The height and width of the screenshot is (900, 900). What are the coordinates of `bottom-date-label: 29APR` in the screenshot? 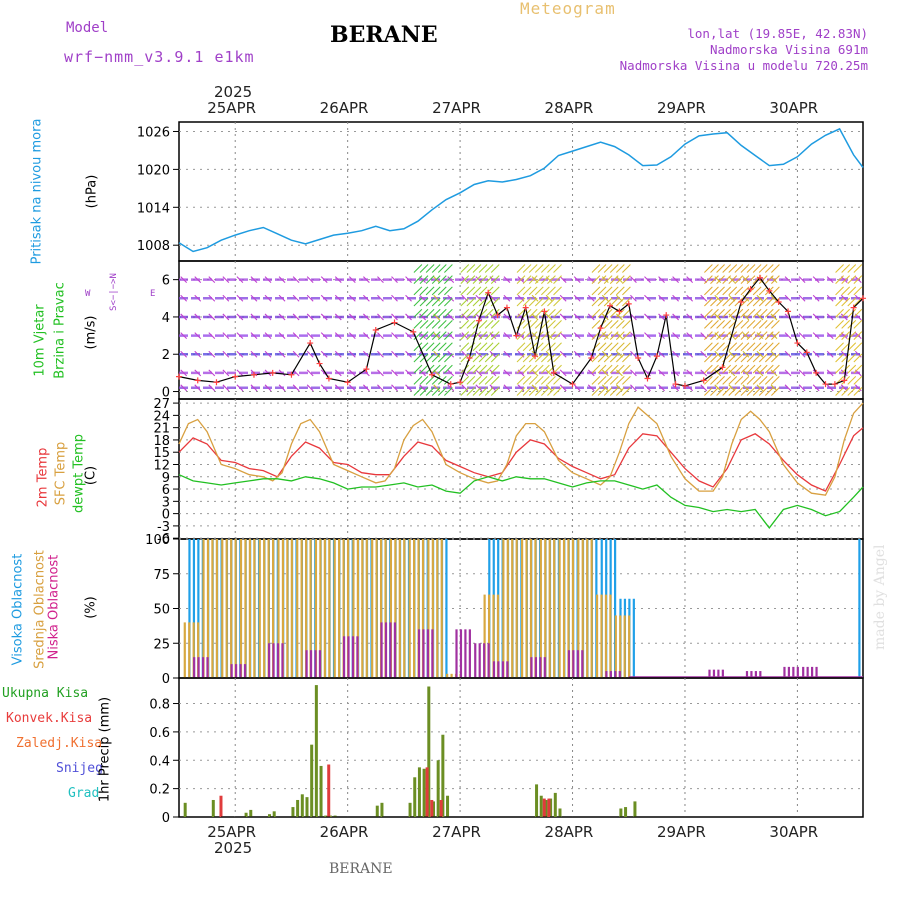 It's located at (681, 832).